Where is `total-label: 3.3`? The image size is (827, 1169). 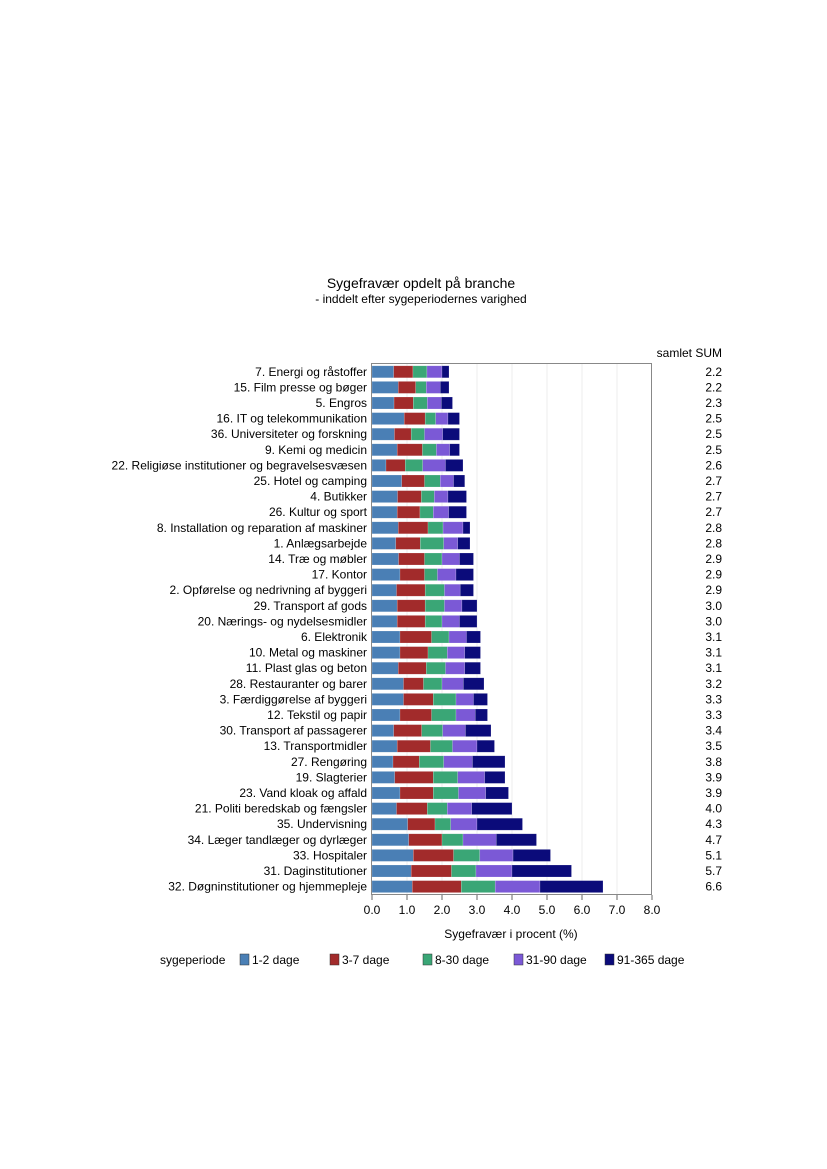
total-label: 3.3 is located at coordinates (713, 699).